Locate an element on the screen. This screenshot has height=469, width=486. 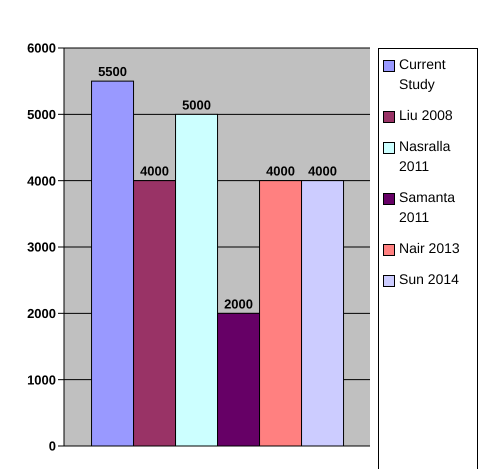
y-tick-label: 1000 is located at coordinates (41, 380).